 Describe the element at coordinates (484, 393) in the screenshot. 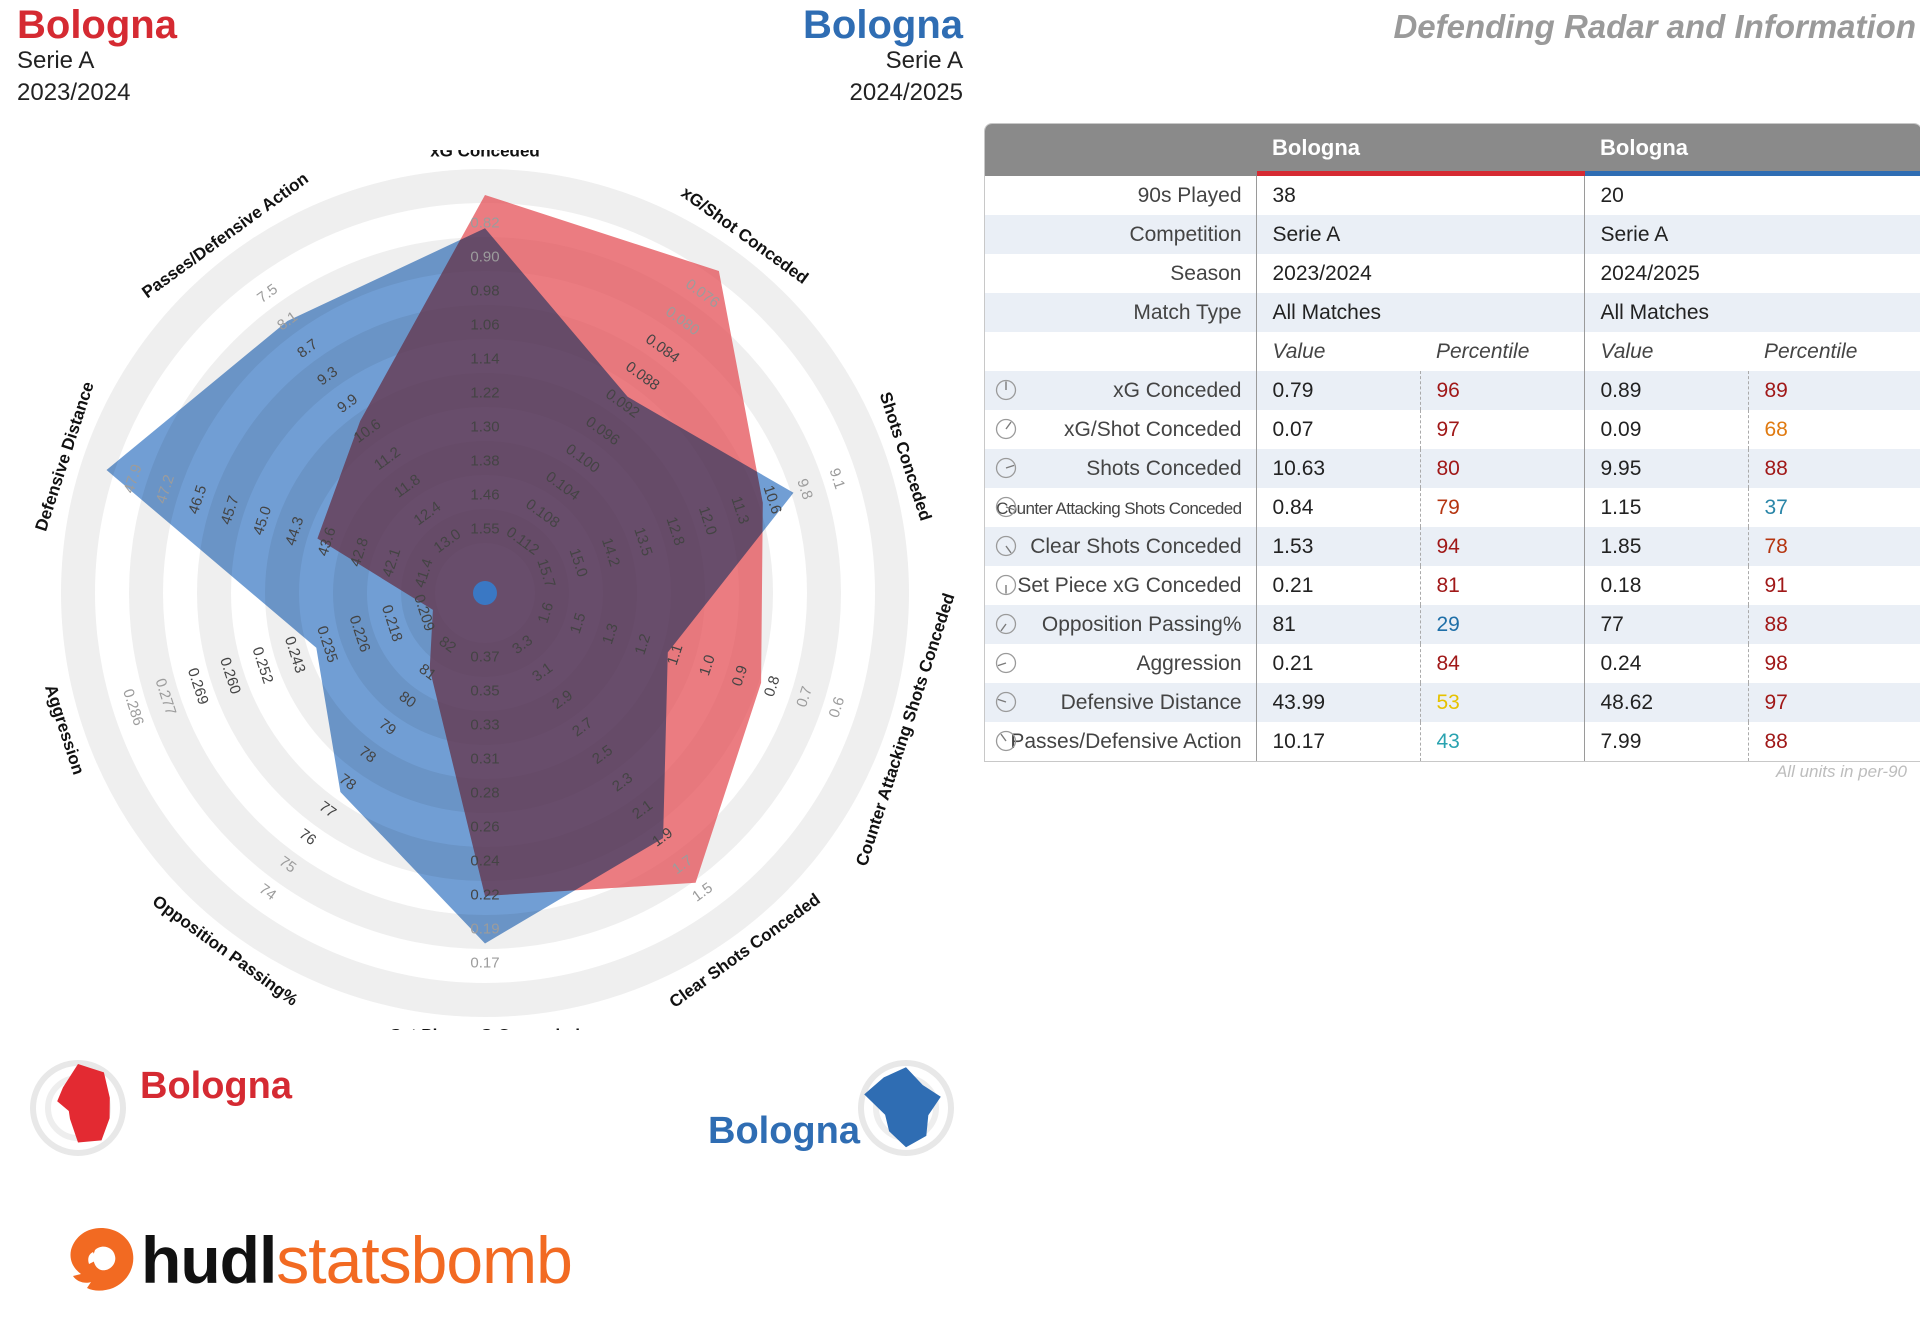

I see `radar-tick-label: 1.22` at that location.